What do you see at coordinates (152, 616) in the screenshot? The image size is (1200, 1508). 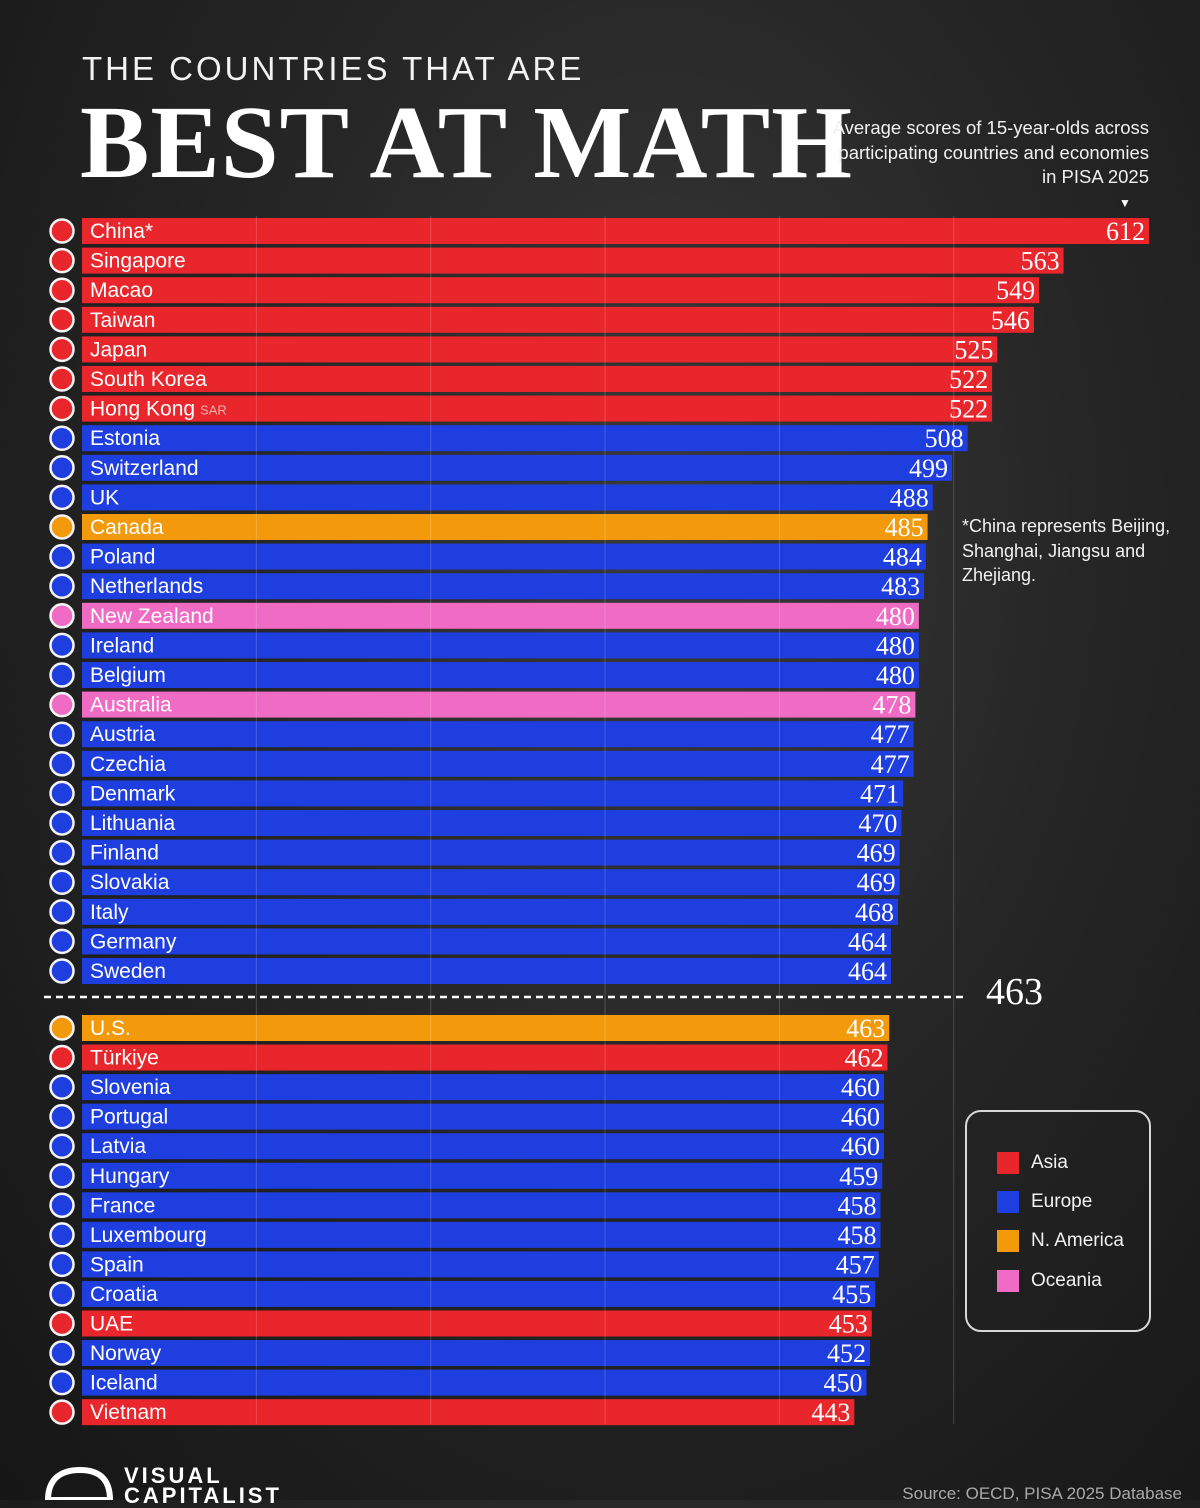 I see `bar-label: New Zealand` at bounding box center [152, 616].